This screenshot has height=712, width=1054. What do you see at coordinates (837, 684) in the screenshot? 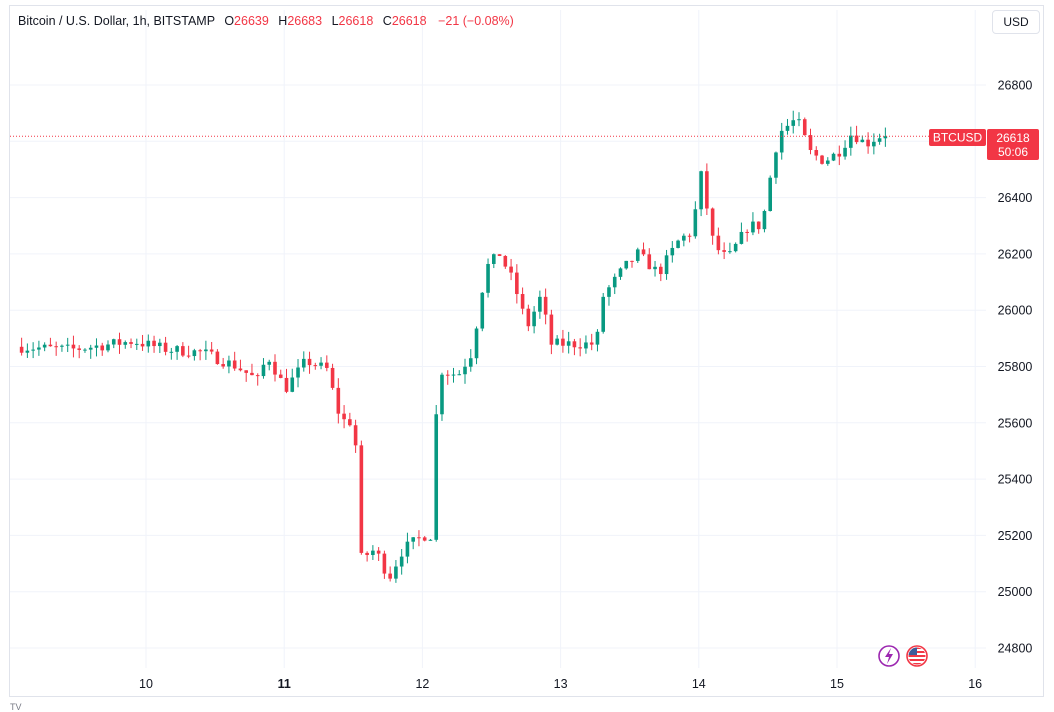
I see `x-tick-label: 15` at bounding box center [837, 684].